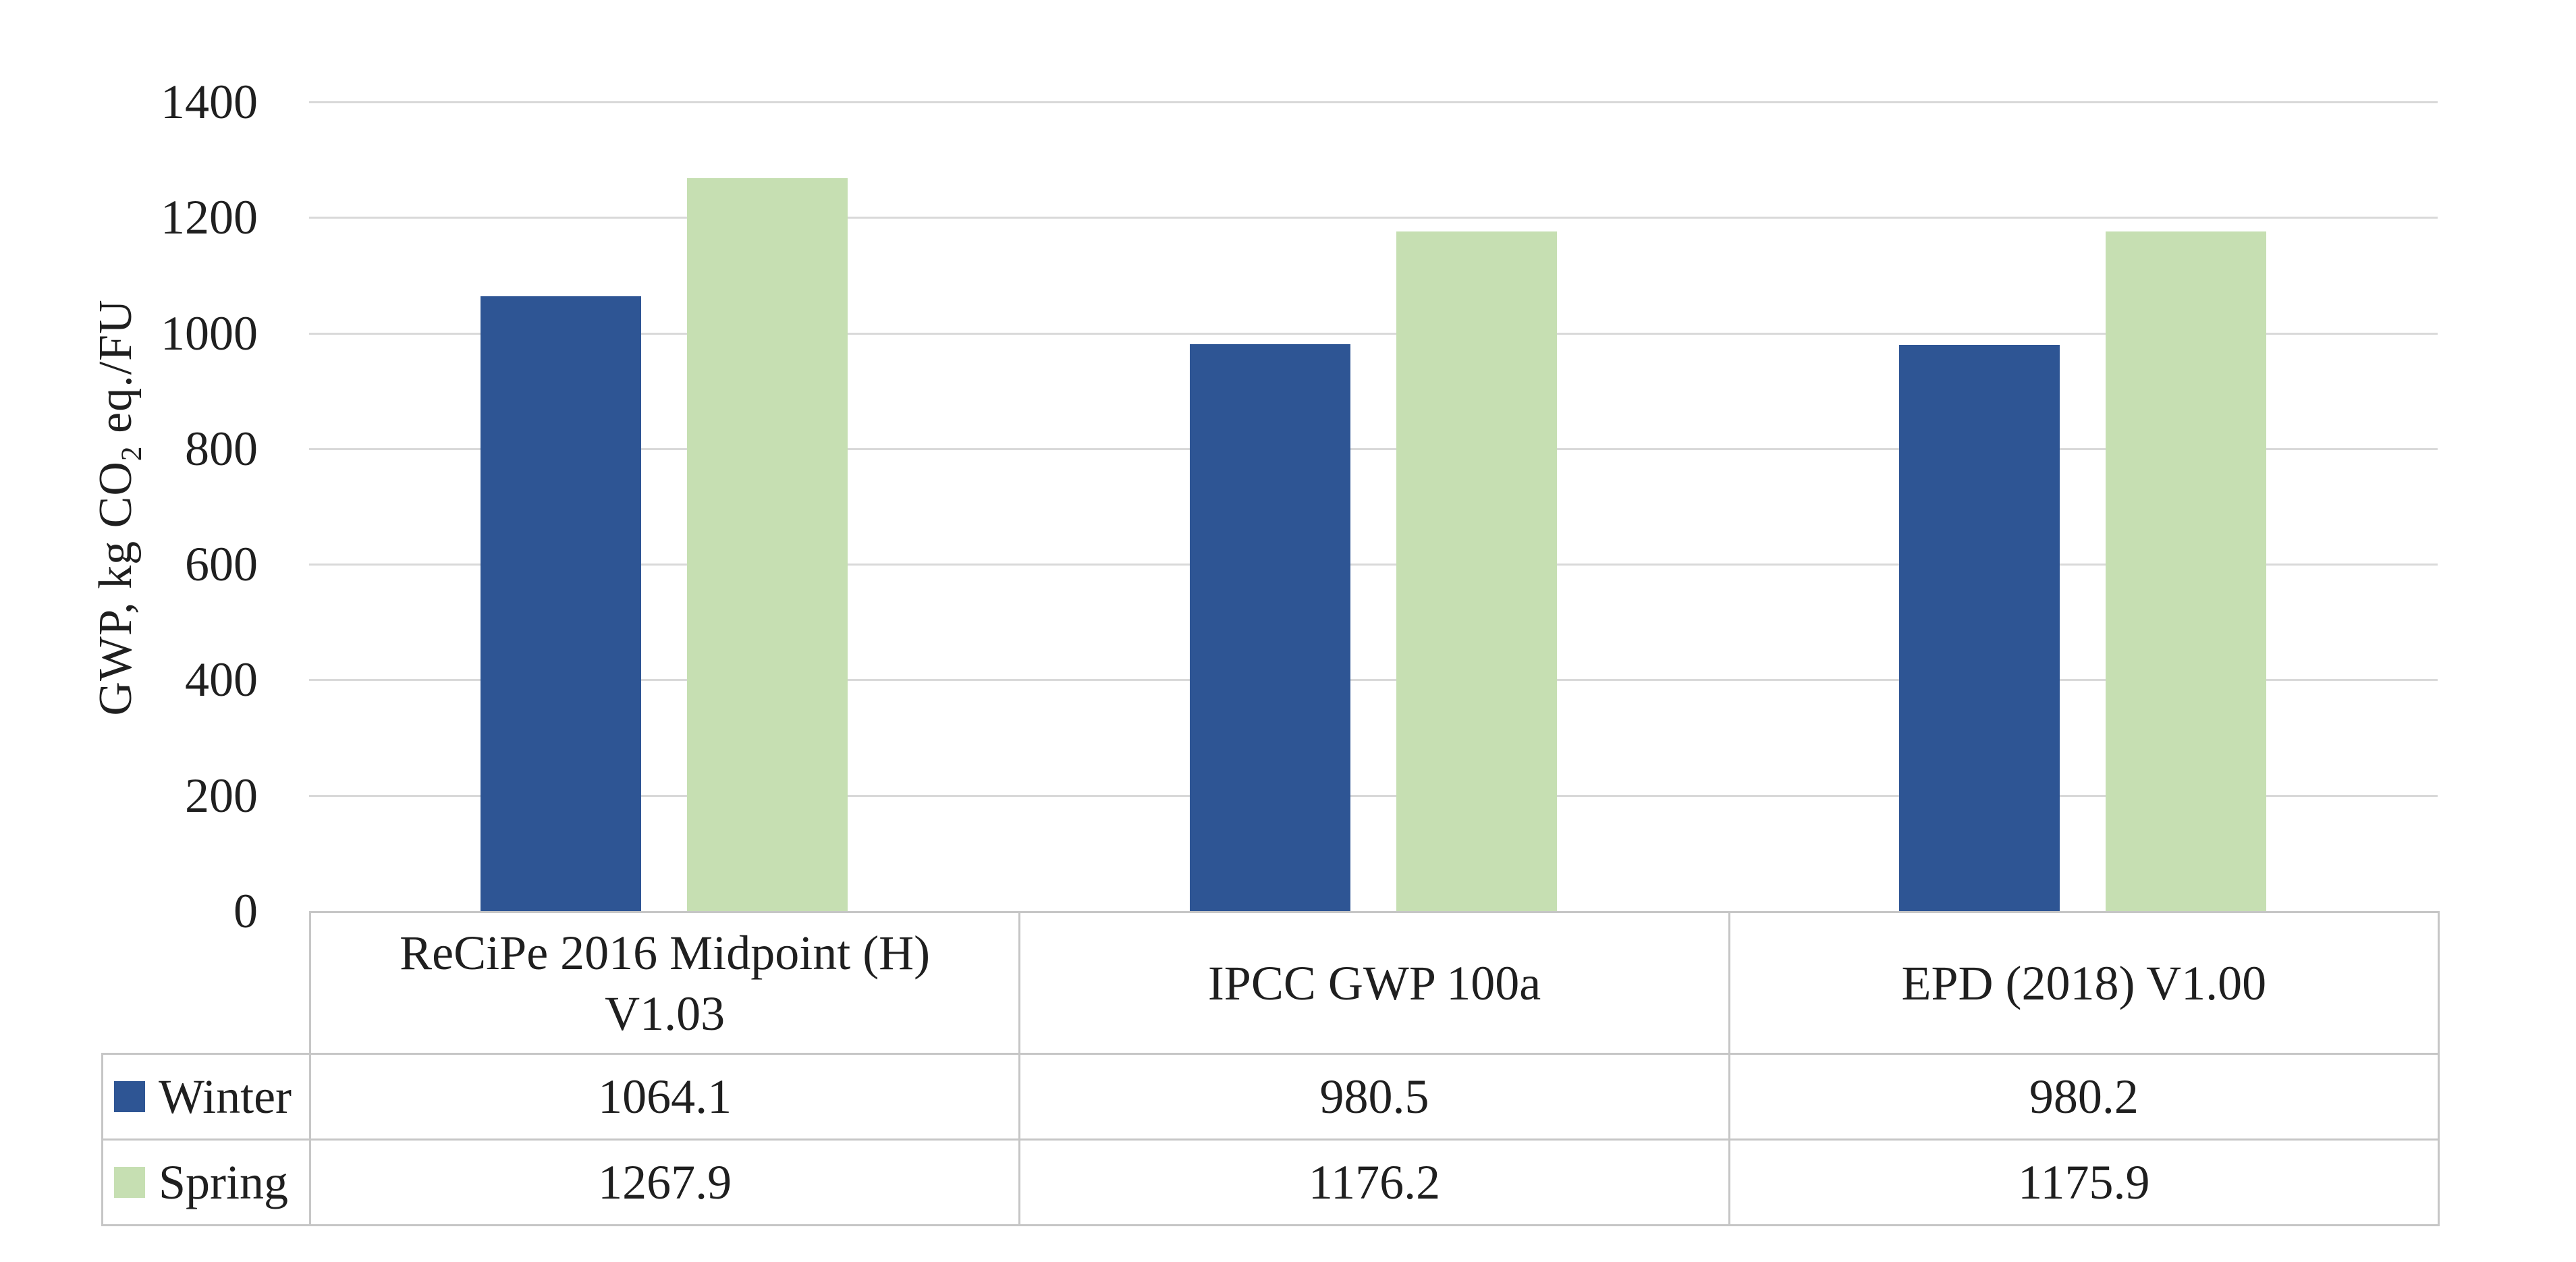 The height and width of the screenshot is (1262, 2576). I want to click on y-tick-label-400: 400, so click(221, 680).